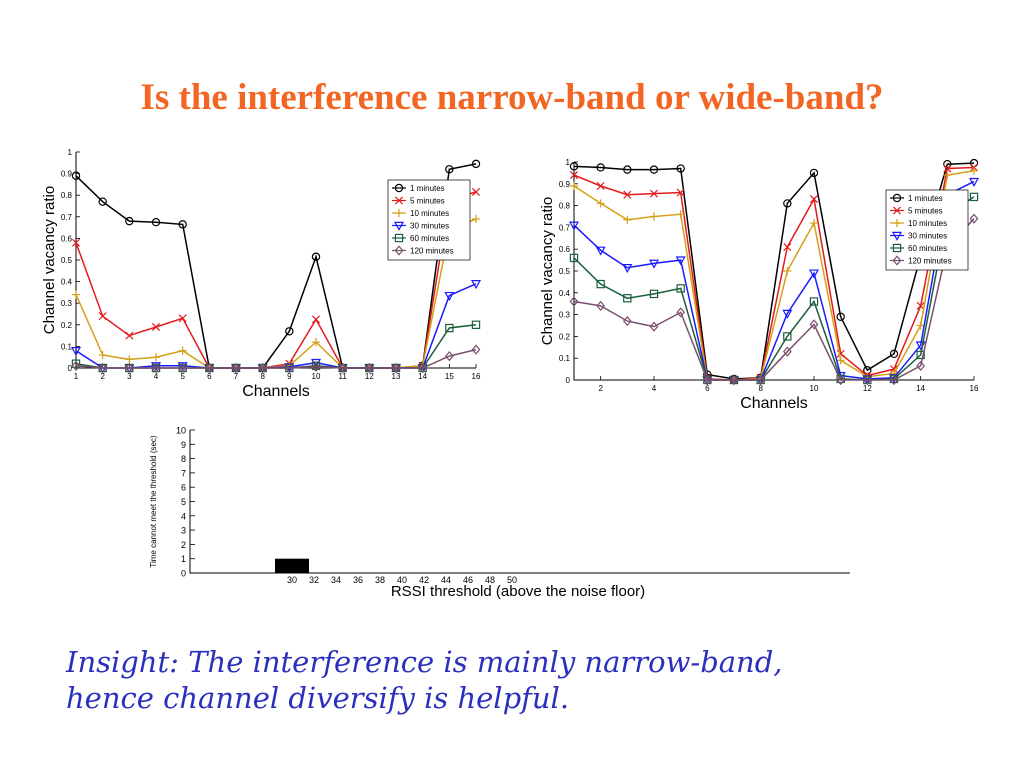  I want to click on x-tick-label: 16, so click(476, 376).